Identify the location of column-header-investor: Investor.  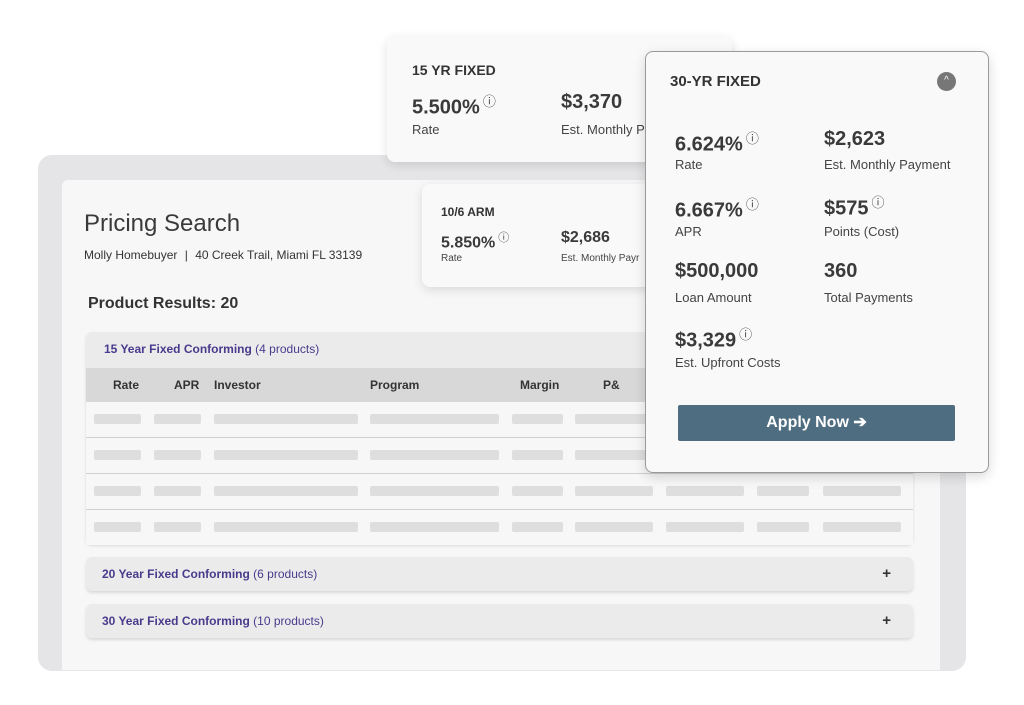
(237, 385).